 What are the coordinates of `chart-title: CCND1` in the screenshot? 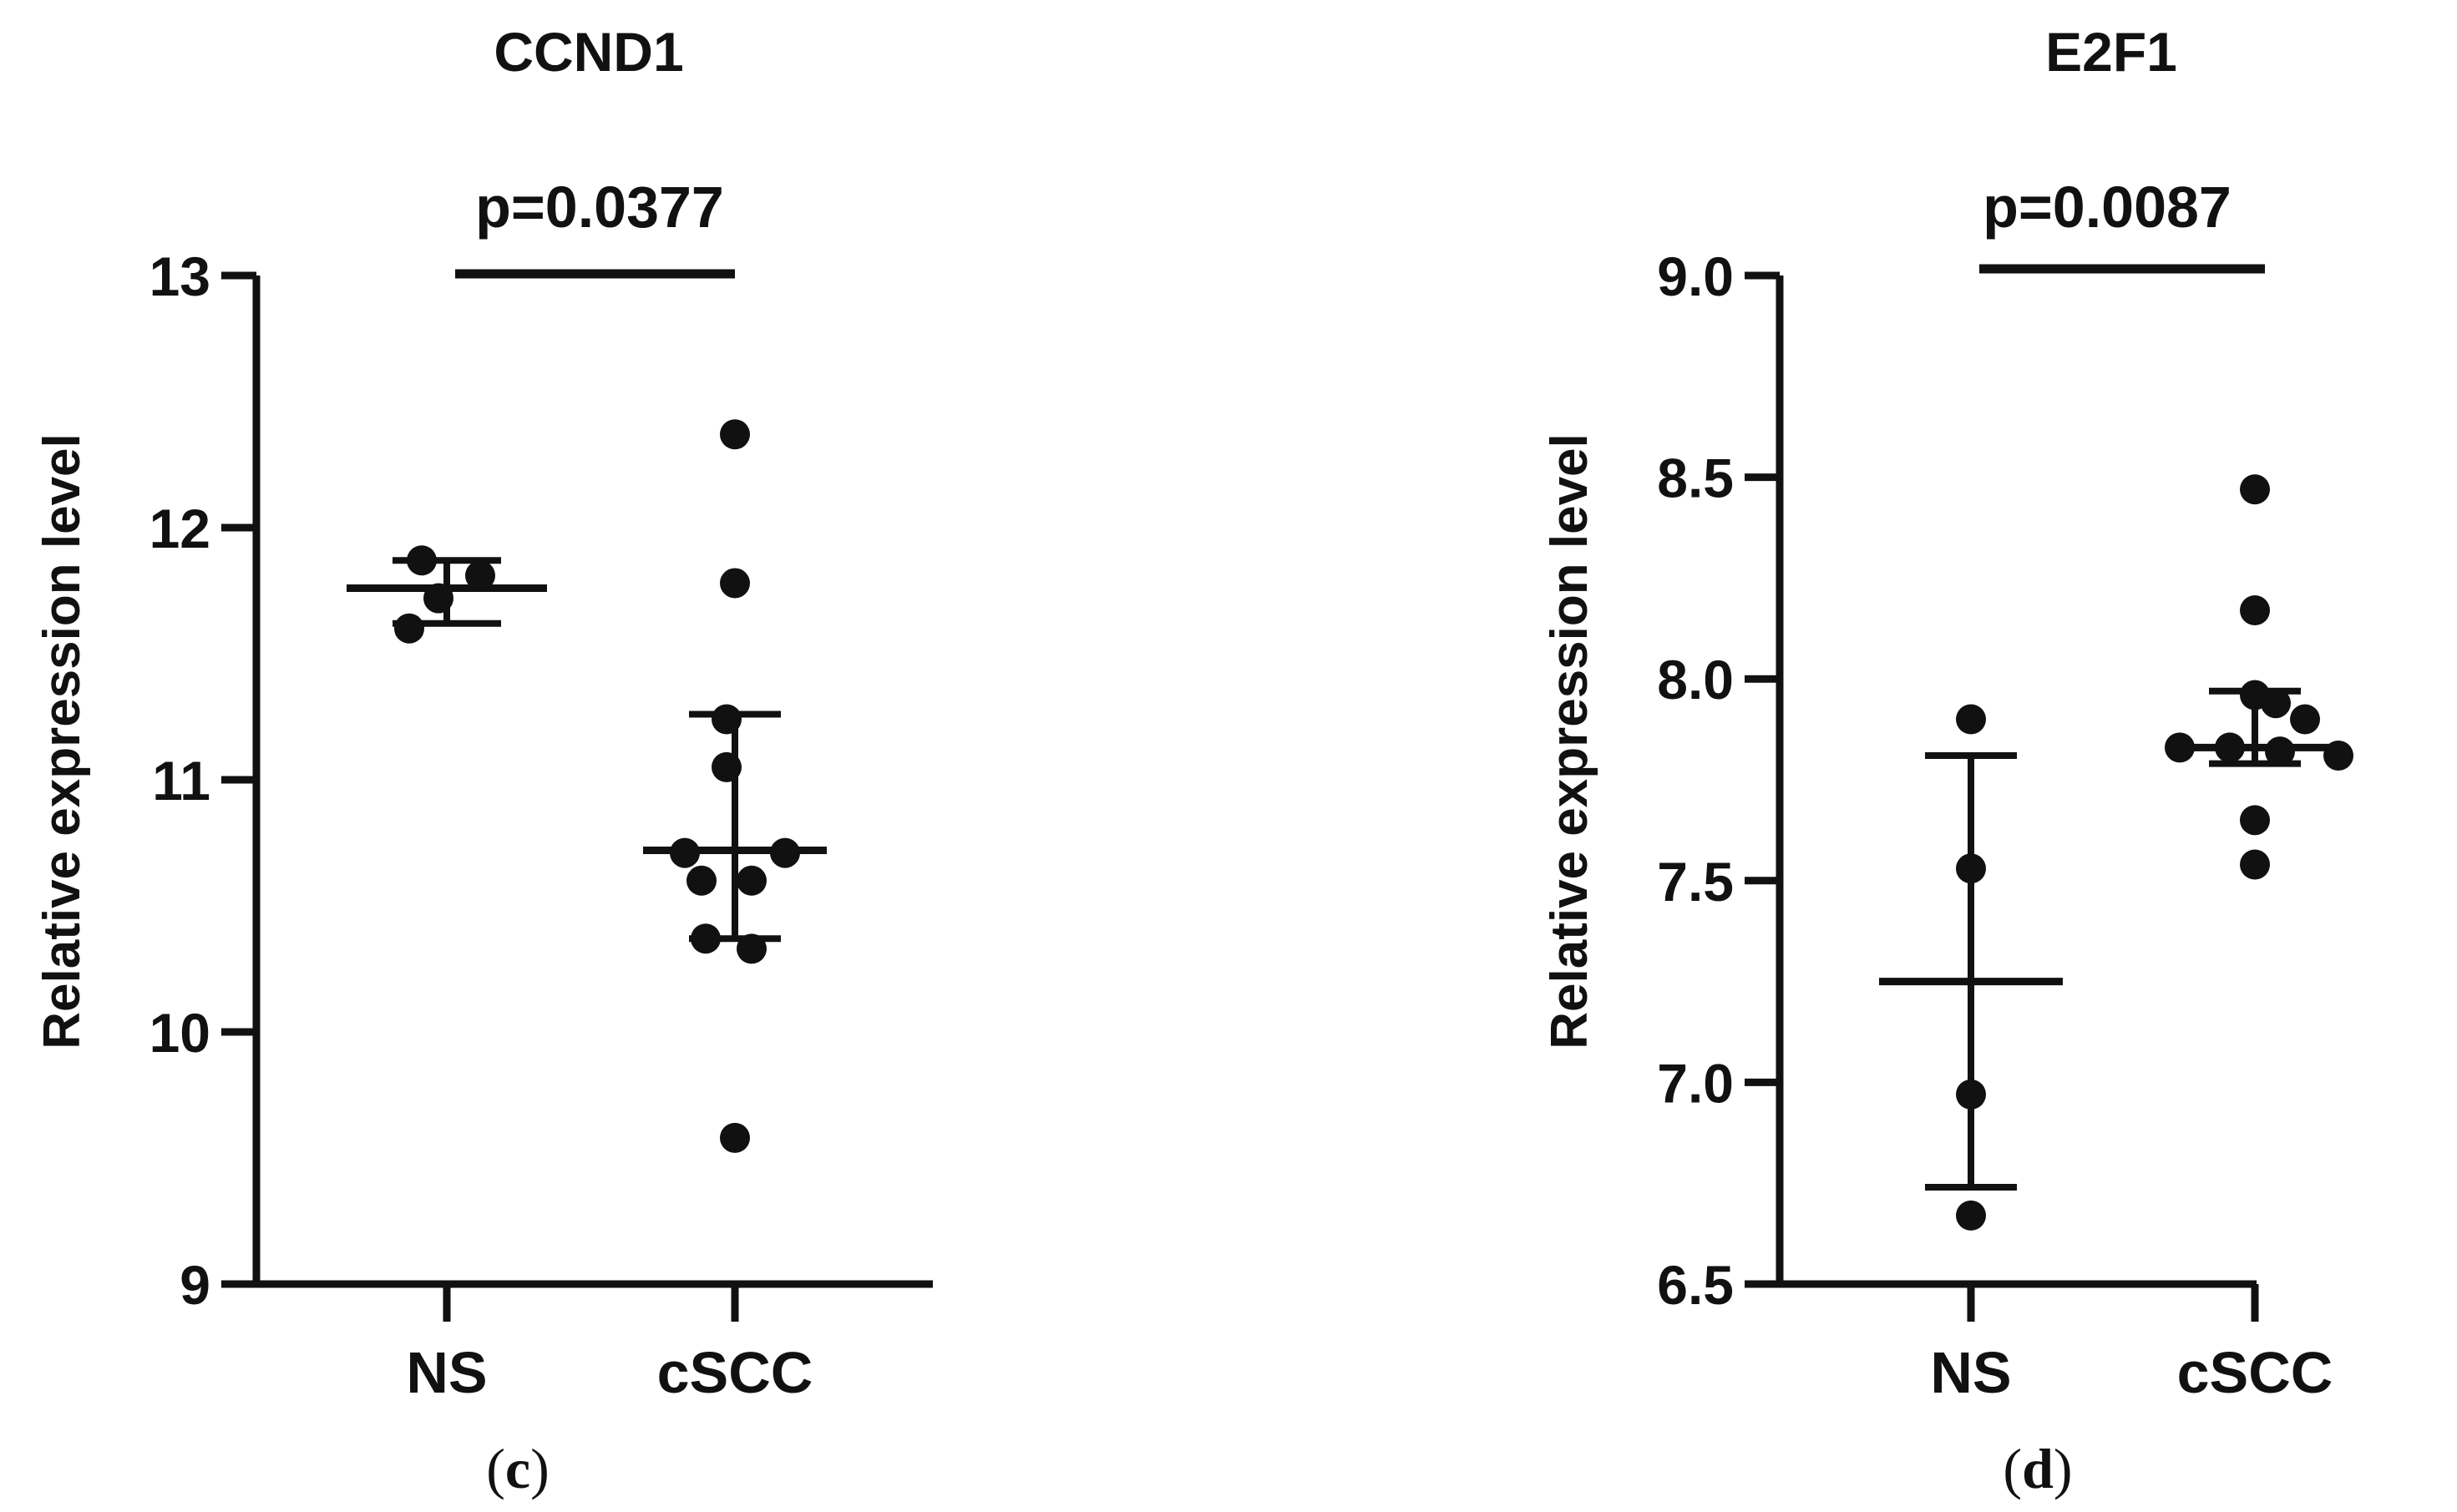 It's located at (588, 52).